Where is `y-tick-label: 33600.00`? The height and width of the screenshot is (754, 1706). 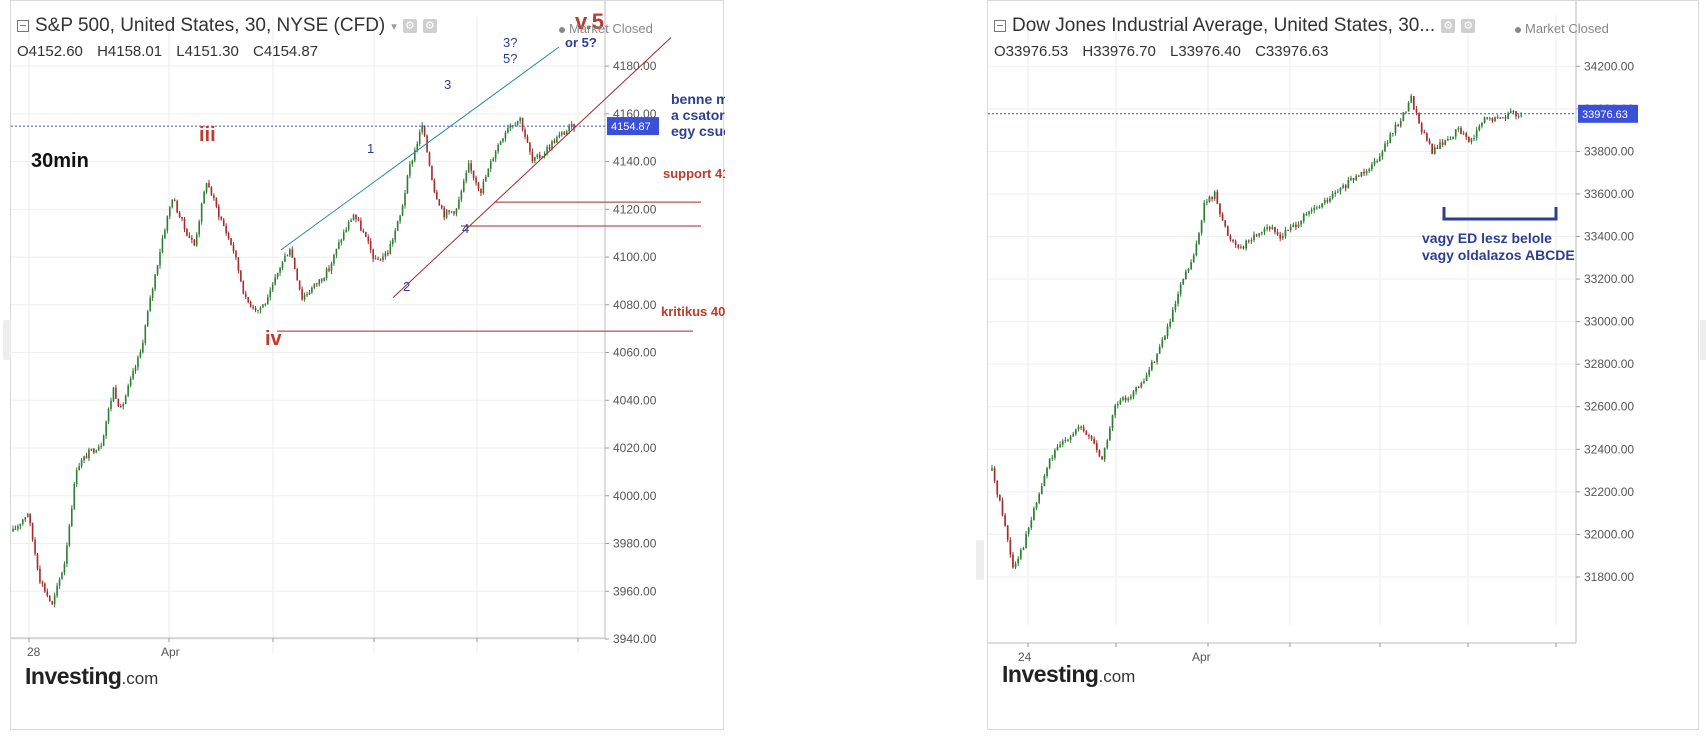
y-tick-label: 33600.00 is located at coordinates (1609, 194).